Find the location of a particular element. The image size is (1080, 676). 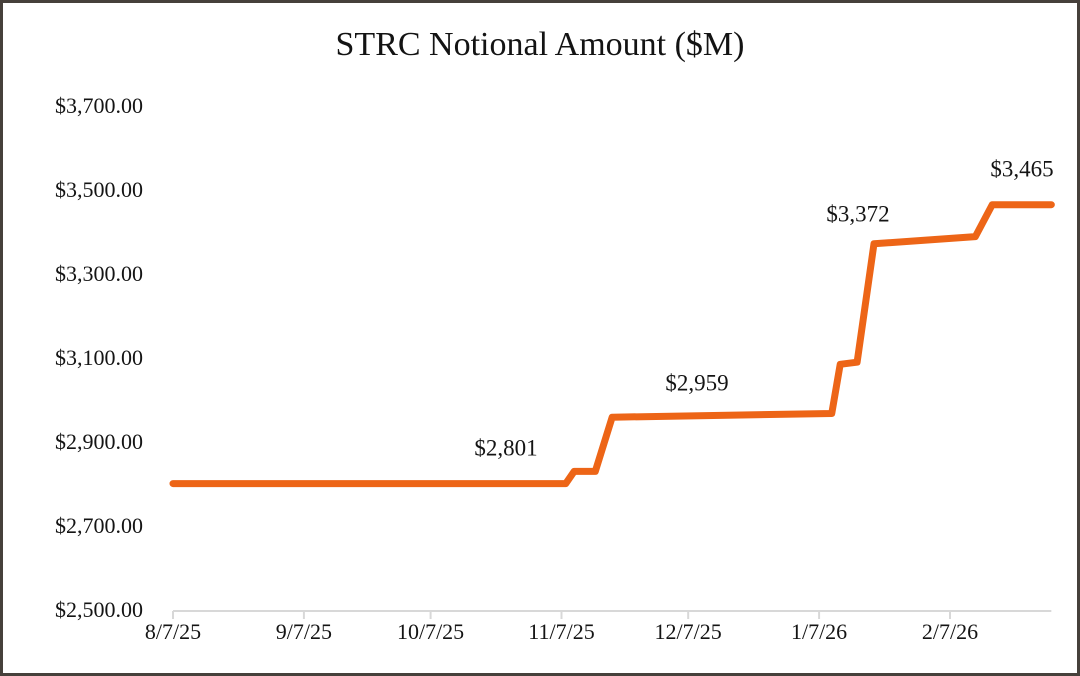

x-axis-label: 11/7/25 is located at coordinates (561, 631).